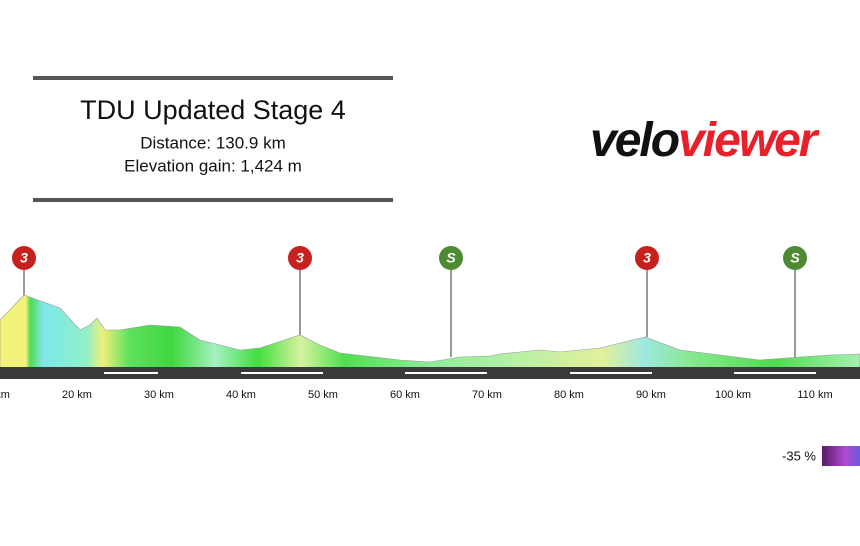 This screenshot has height=546, width=860. What do you see at coordinates (733, 395) in the screenshot?
I see `distance-label: 100 km` at bounding box center [733, 395].